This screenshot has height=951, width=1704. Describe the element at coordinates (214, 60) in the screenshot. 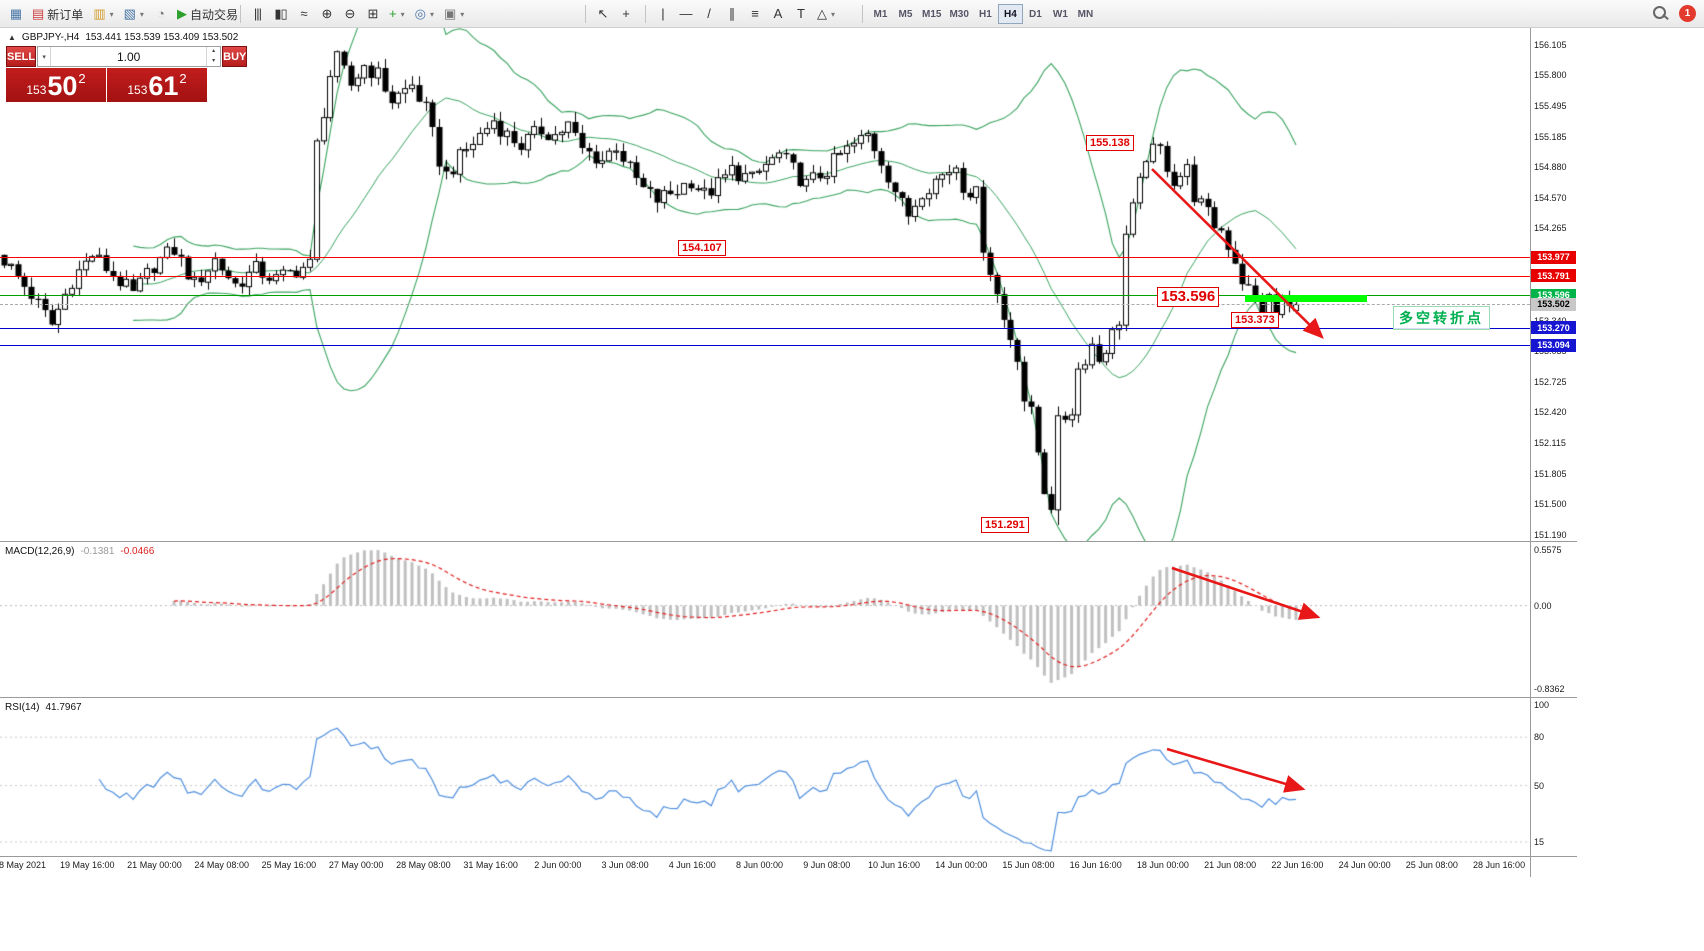

I see `volume-down-icon: ▾` at that location.